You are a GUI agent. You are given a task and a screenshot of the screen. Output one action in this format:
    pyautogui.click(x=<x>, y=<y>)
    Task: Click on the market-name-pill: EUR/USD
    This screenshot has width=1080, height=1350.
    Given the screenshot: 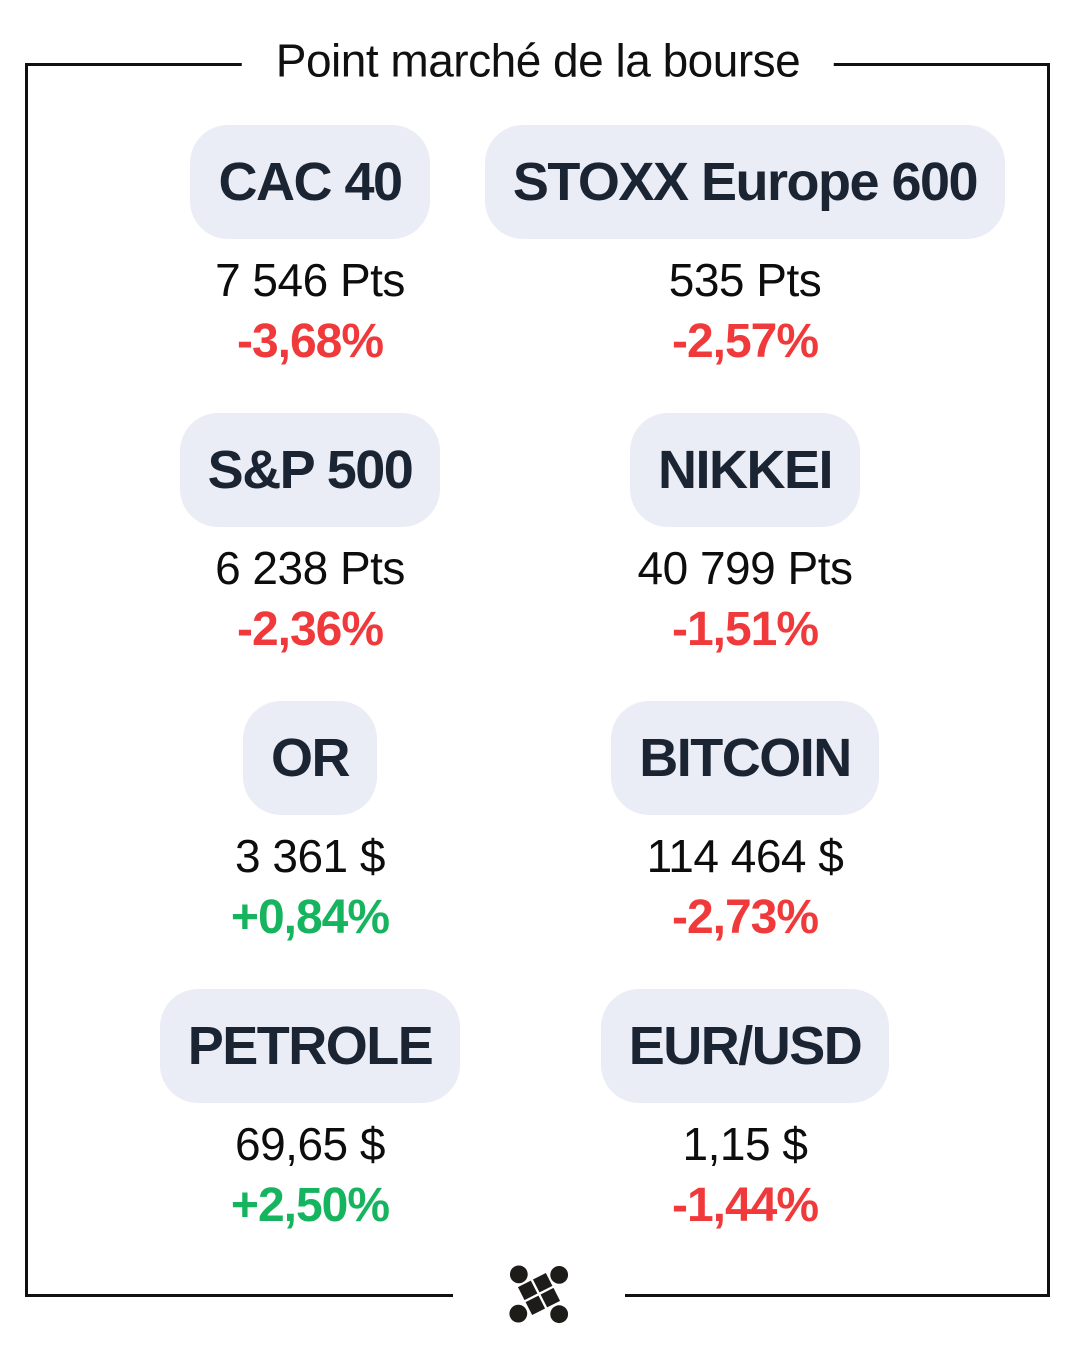 What is the action you would take?
    pyautogui.click(x=745, y=1046)
    